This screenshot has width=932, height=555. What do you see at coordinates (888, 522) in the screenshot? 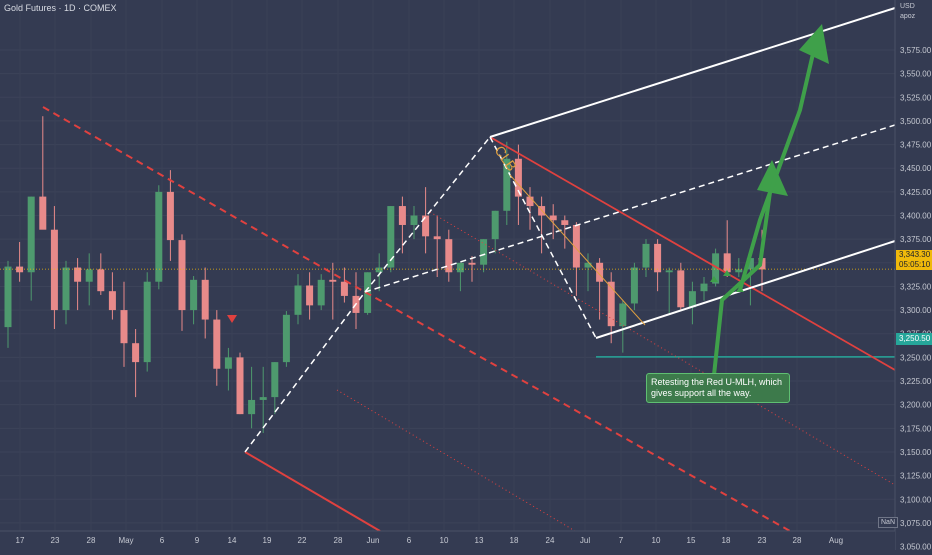
I see `nan-badge: NaN` at bounding box center [888, 522].